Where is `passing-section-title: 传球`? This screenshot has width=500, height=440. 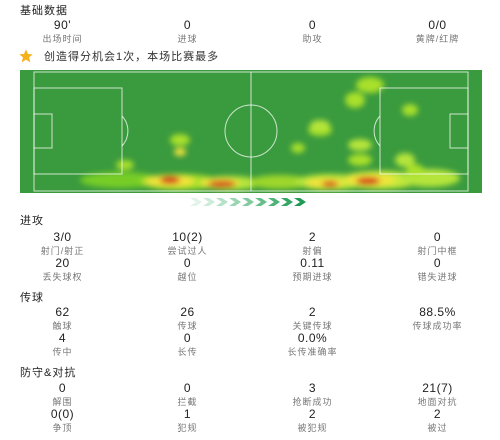 passing-section-title: 传球 is located at coordinates (32, 298).